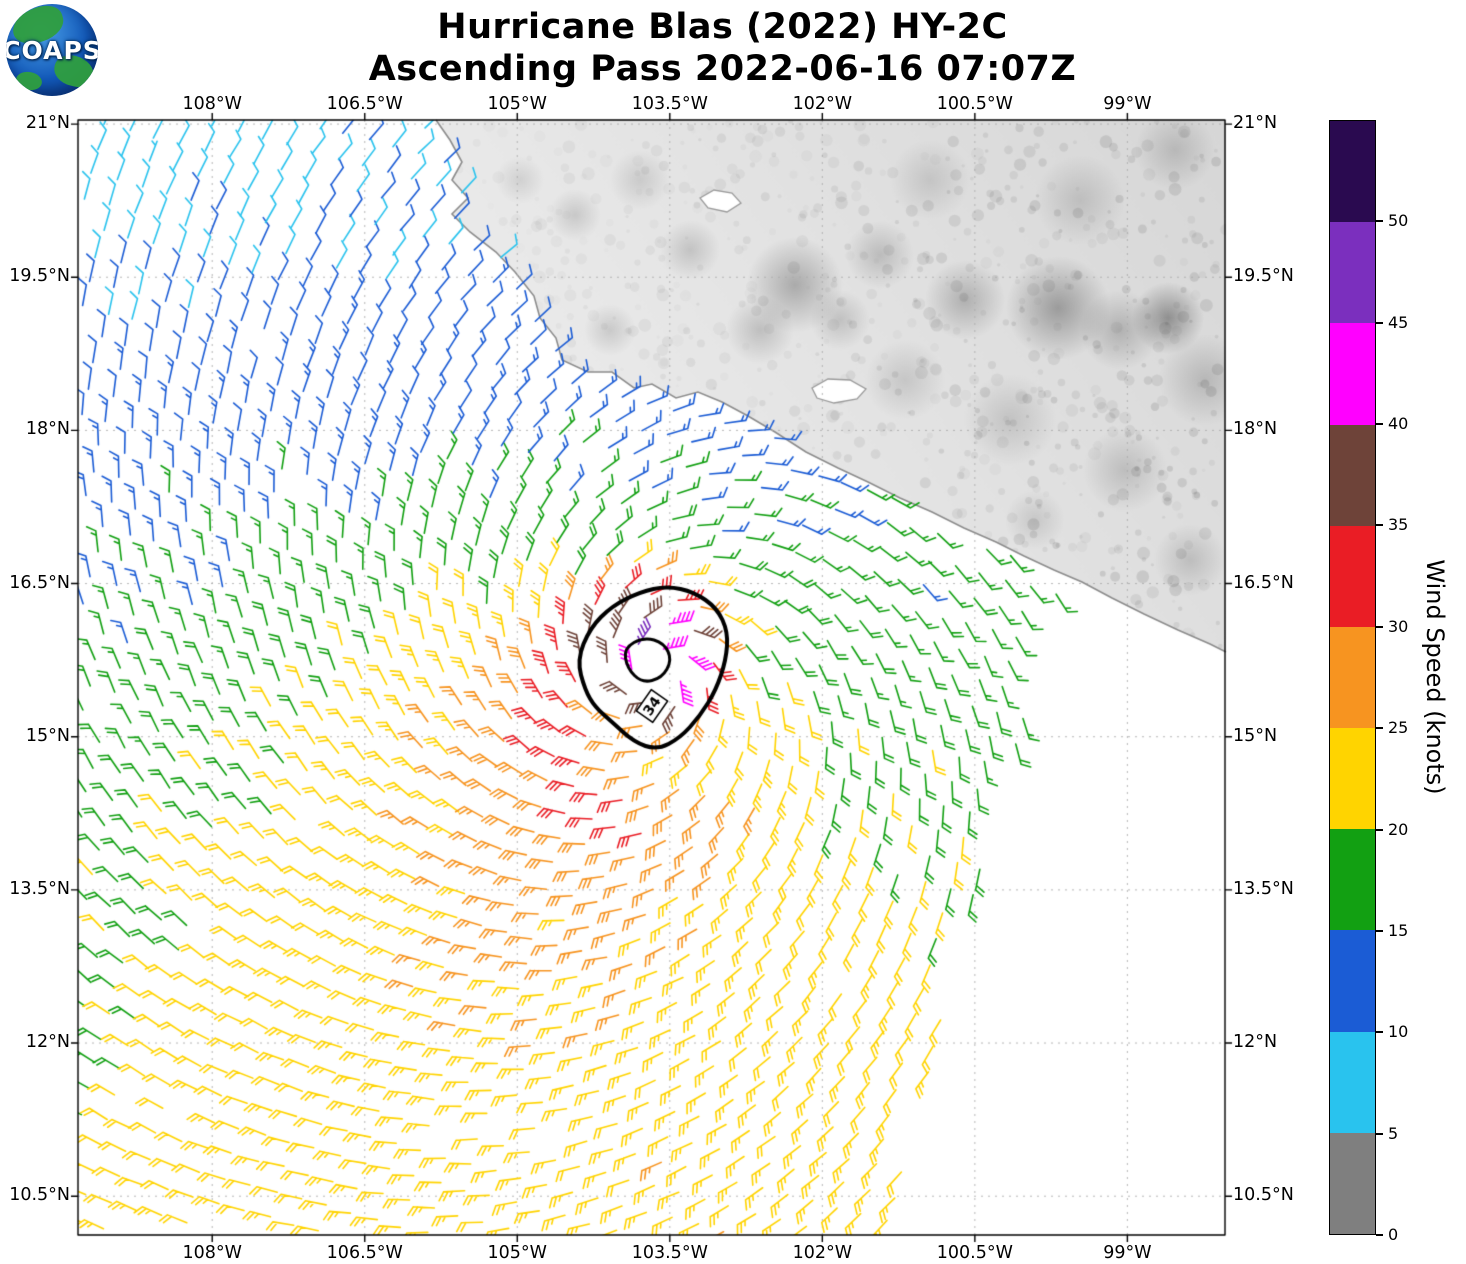 This screenshot has height=1264, width=1466. Describe the element at coordinates (212, 1253) in the screenshot. I see `x-tick-label-bottom: 108°W` at that location.